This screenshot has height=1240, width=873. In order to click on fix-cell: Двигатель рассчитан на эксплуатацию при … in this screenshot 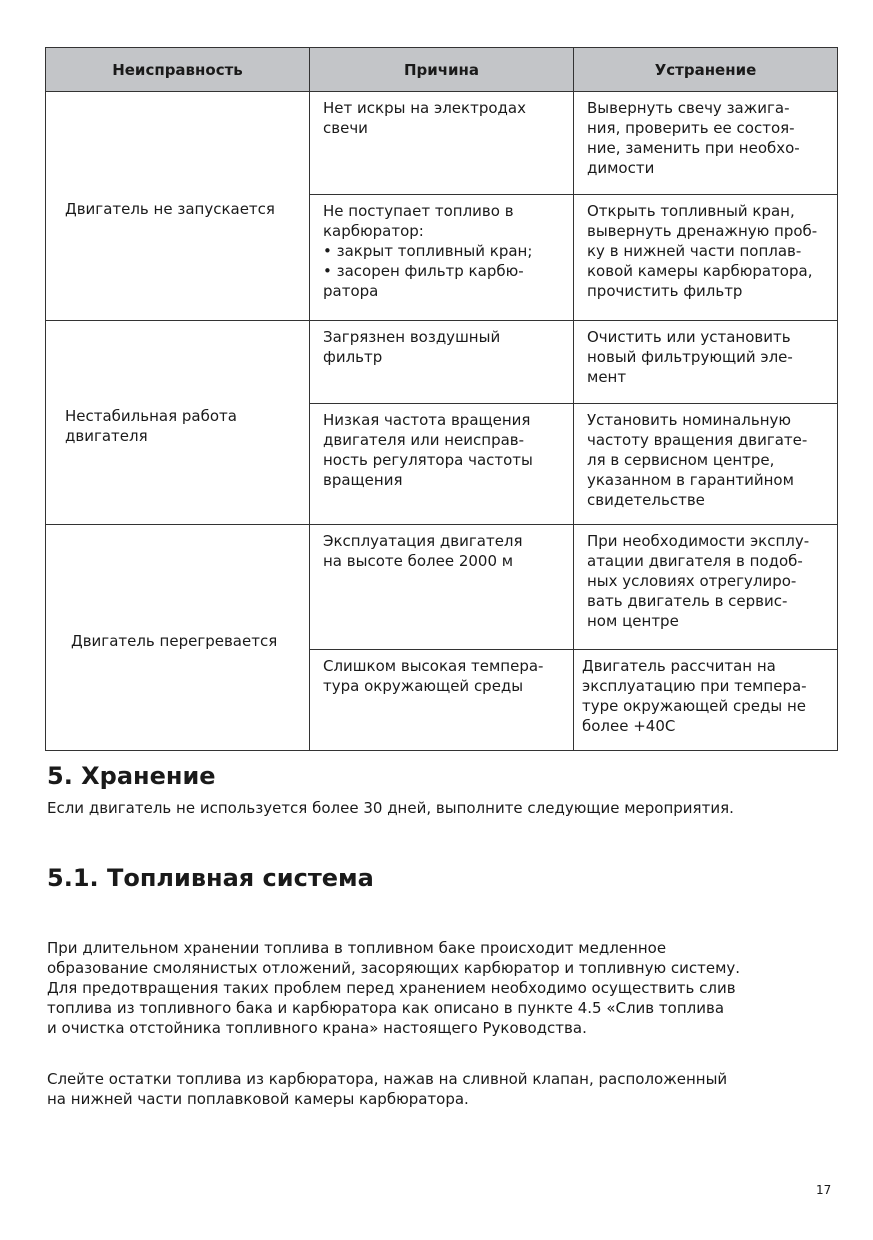, I will do `click(705, 700)`.